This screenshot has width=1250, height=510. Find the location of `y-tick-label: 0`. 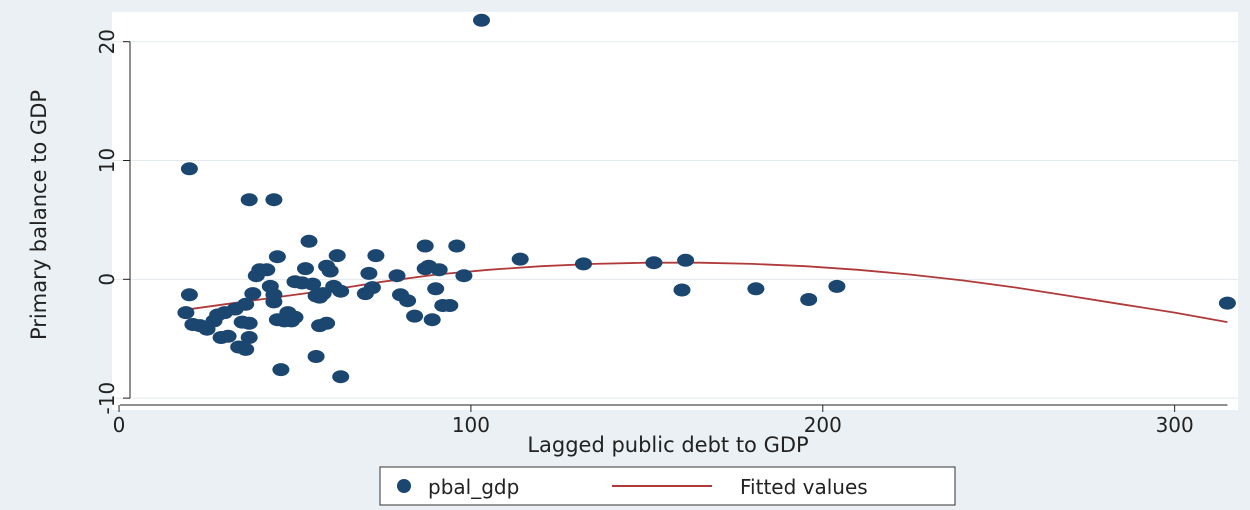

y-tick-label: 0 is located at coordinates (107, 279).